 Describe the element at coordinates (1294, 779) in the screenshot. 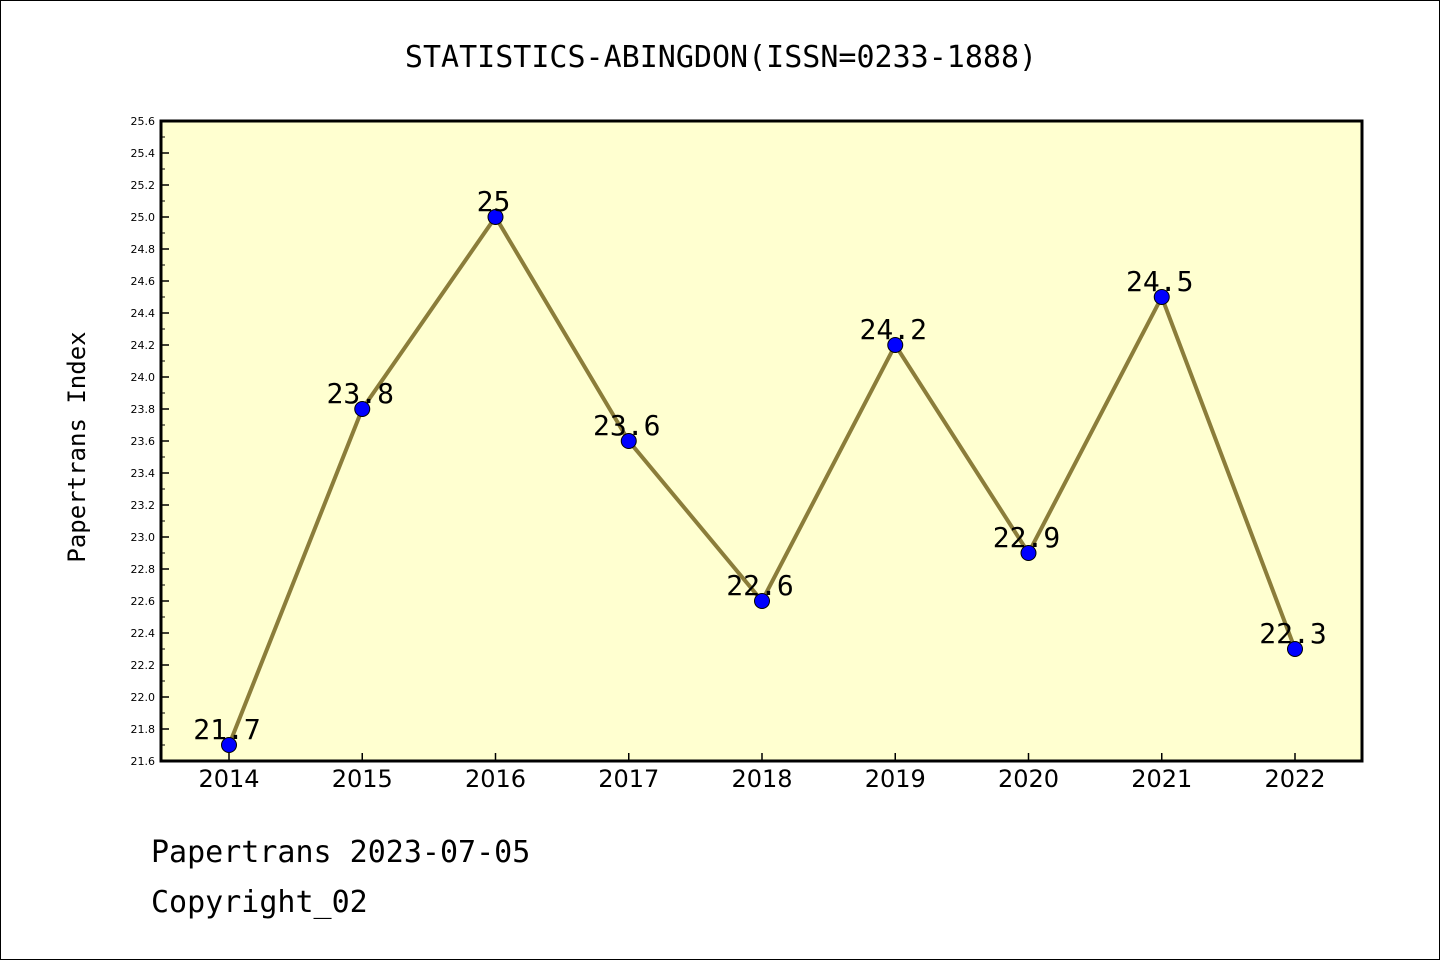

I see `x-tick-label: 2022` at that location.